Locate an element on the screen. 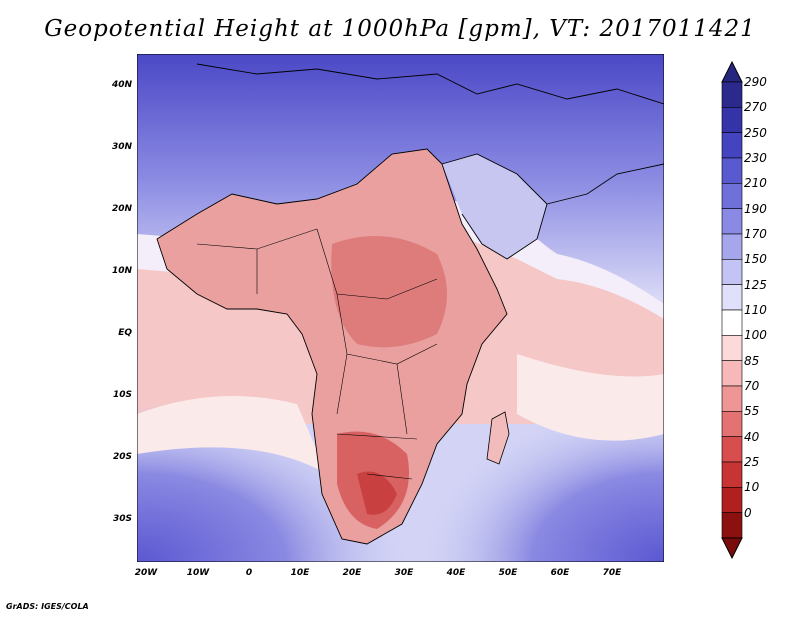 The width and height of the screenshot is (800, 618). field-south-white is located at coordinates (232, 435).